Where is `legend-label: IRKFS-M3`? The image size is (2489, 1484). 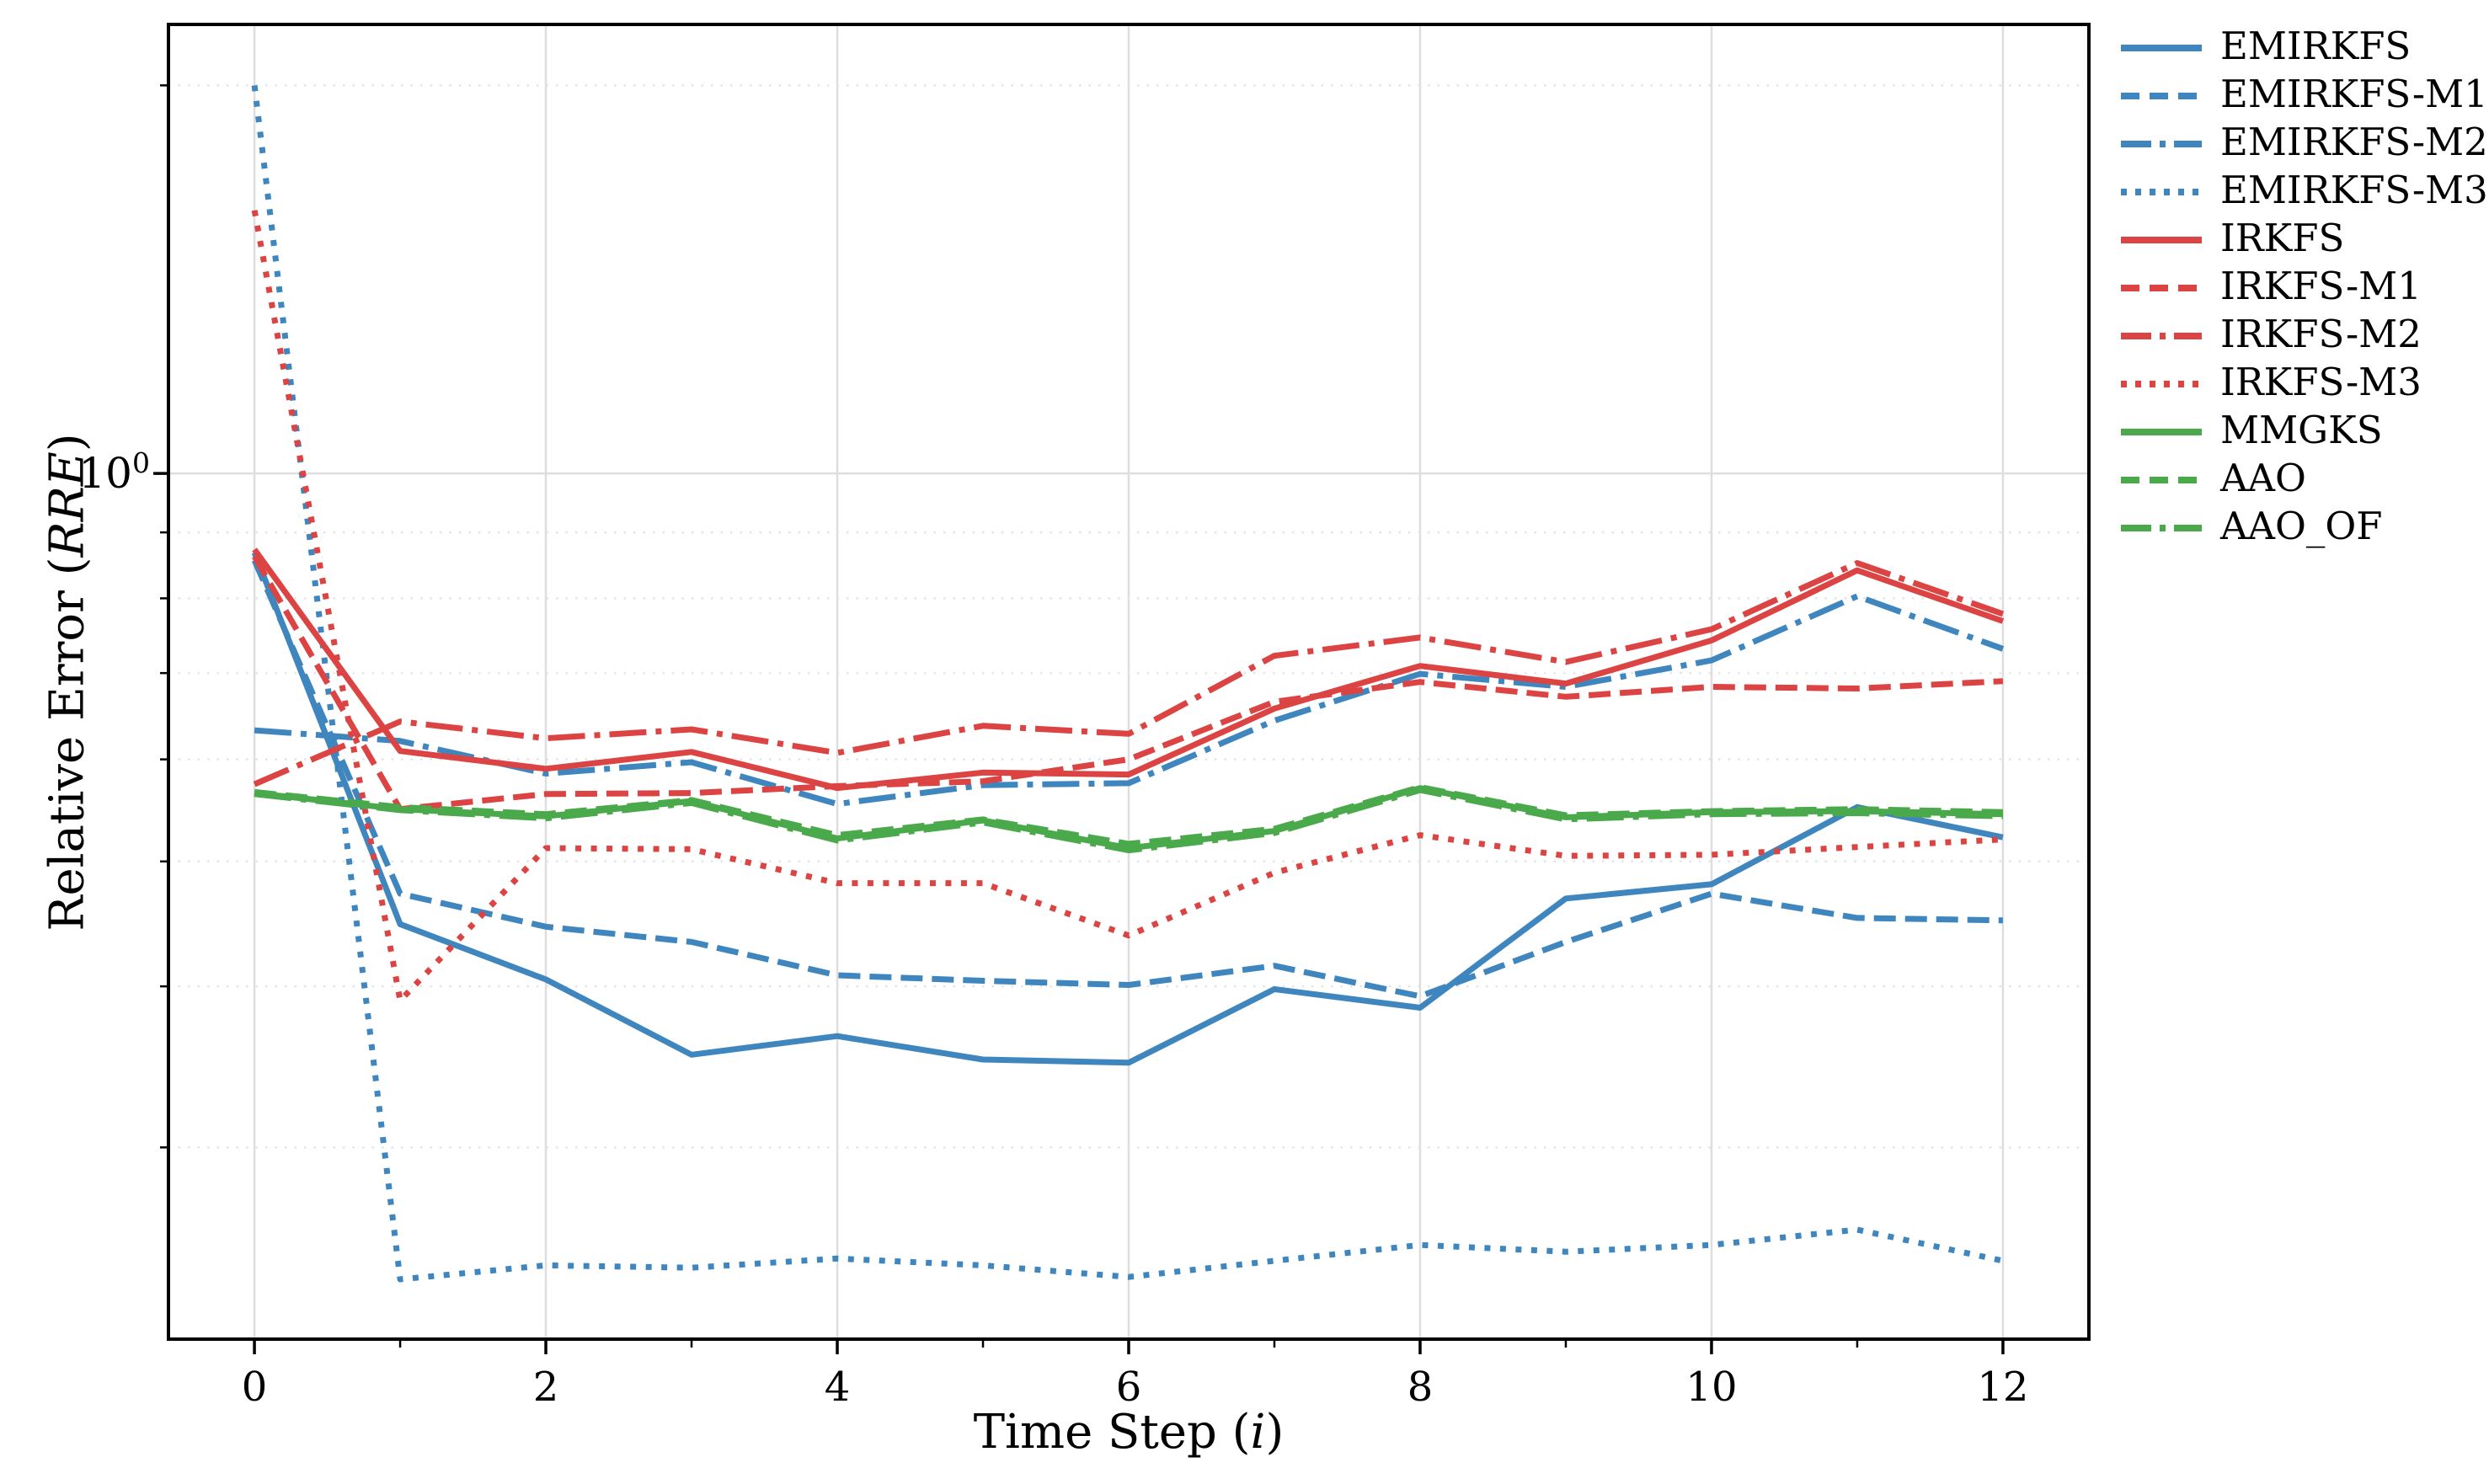 legend-label: IRKFS-M3 is located at coordinates (2321, 382).